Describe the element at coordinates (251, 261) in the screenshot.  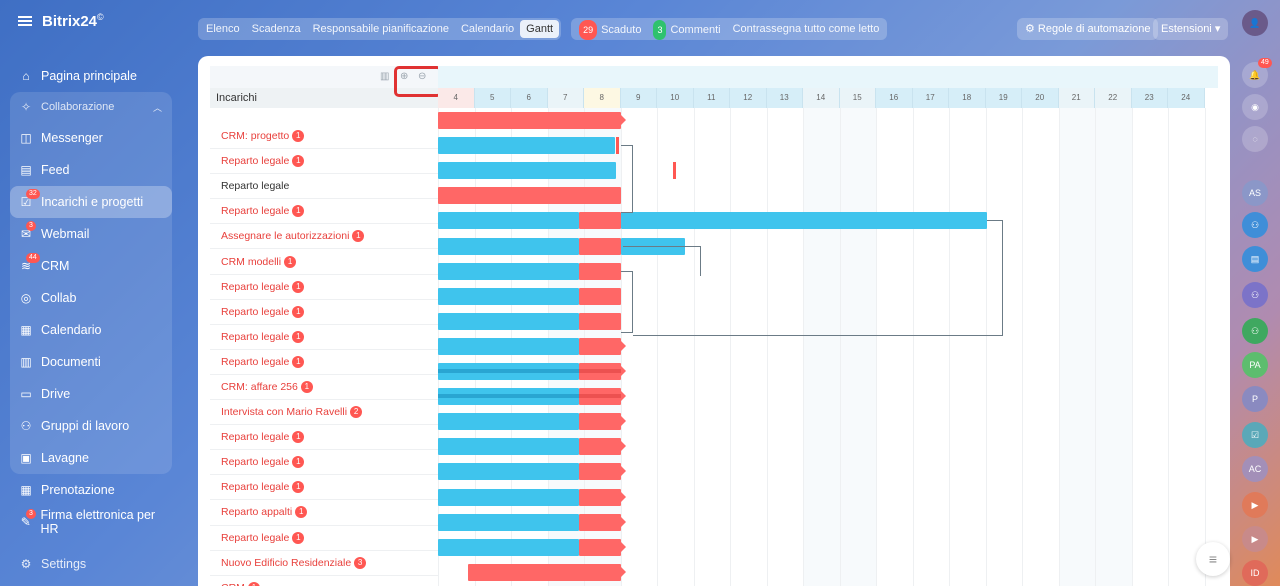
I see `task-title: CRM modelli` at that location.